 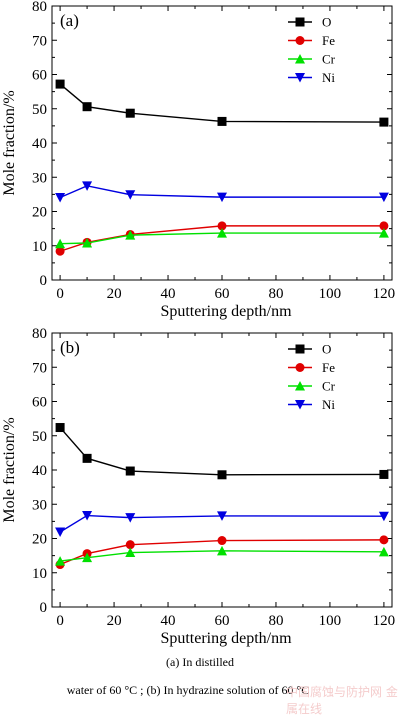 I want to click on y-tick-label: 20, so click(x=39, y=213).